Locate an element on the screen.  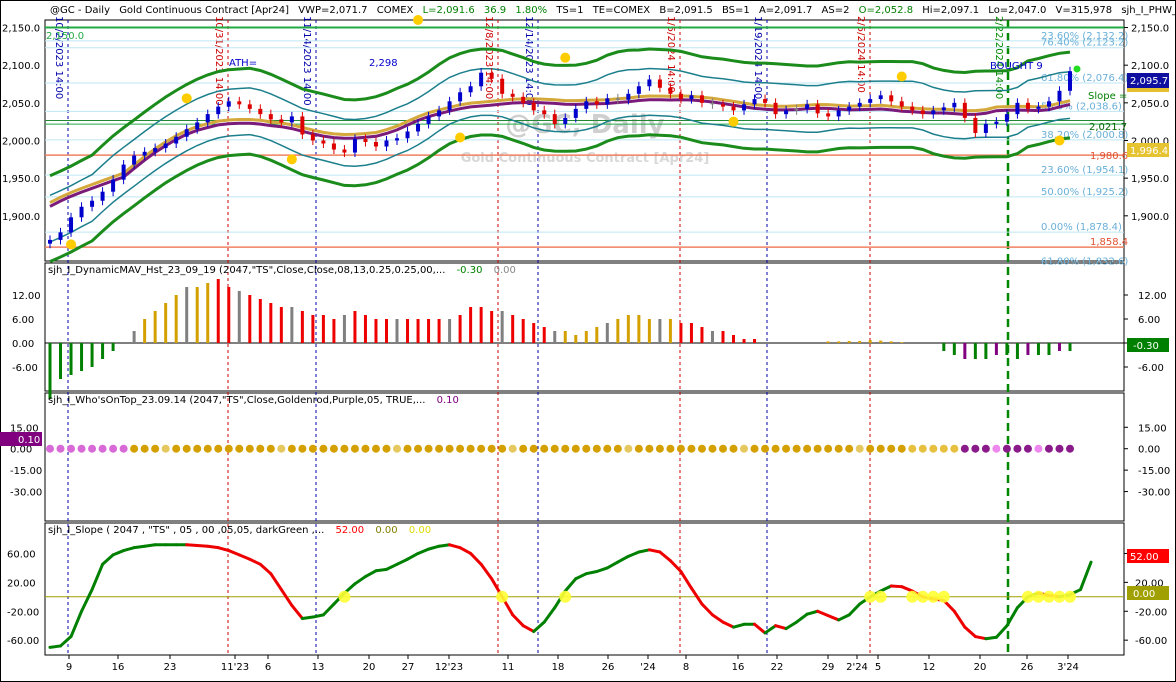
price-tick-label-left: 2,050.0 is located at coordinates (21, 104).